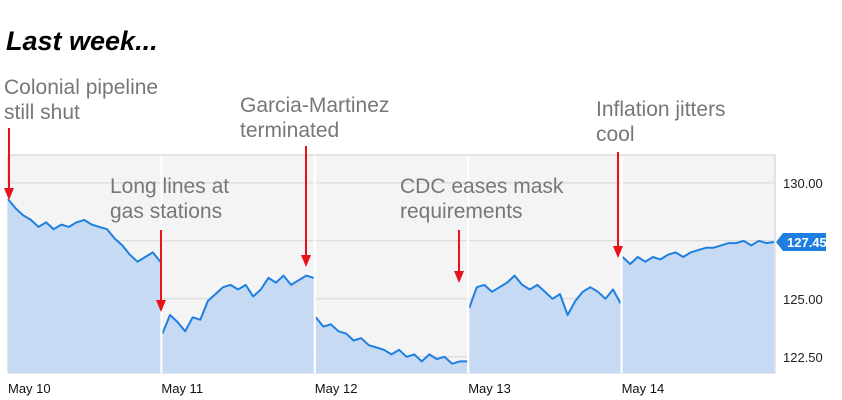 This screenshot has height=400, width=842. I want to click on annotation-line: Colonial pipeline, so click(81, 87).